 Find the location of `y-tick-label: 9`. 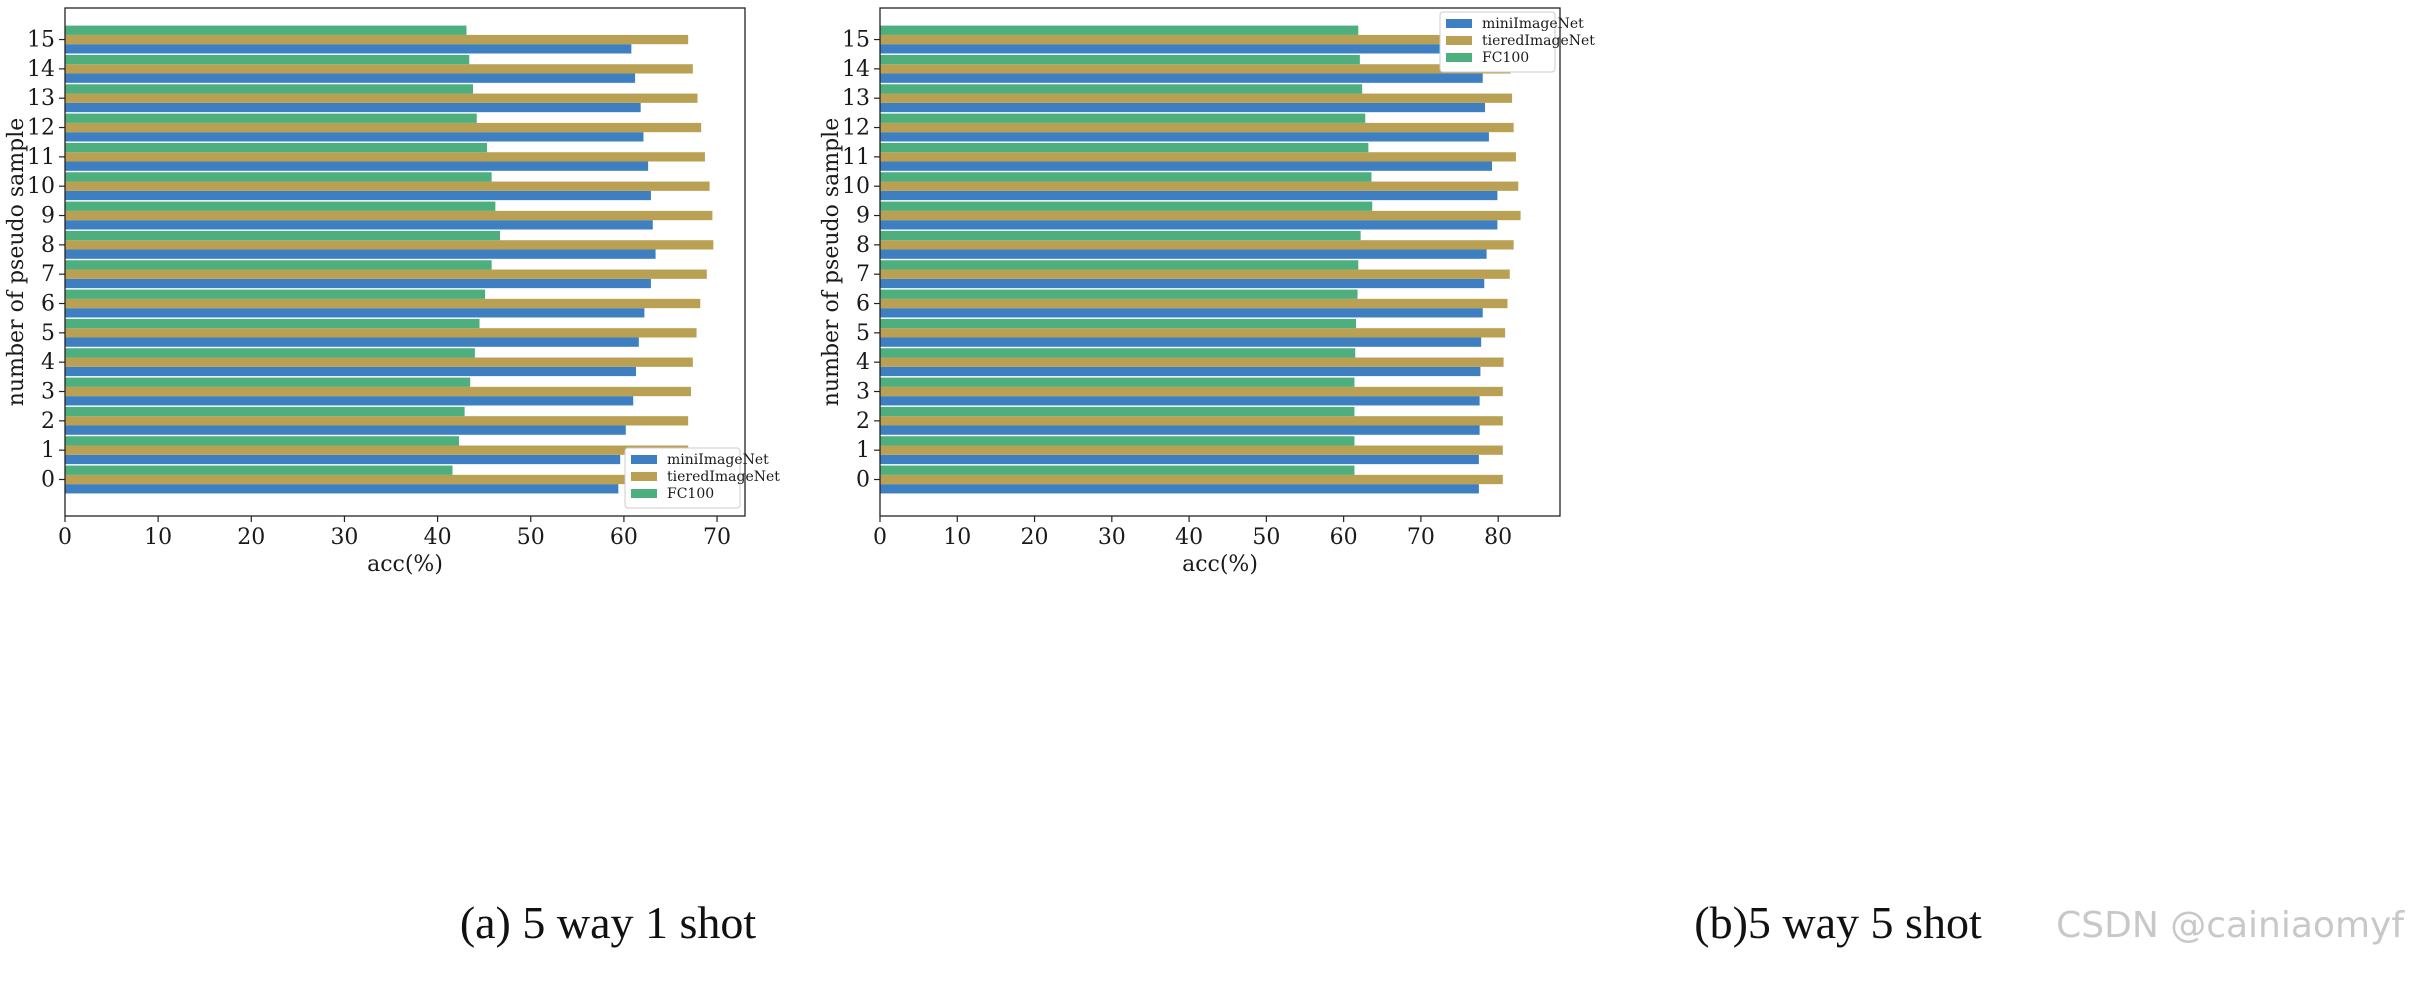

y-tick-label: 9 is located at coordinates (863, 216).